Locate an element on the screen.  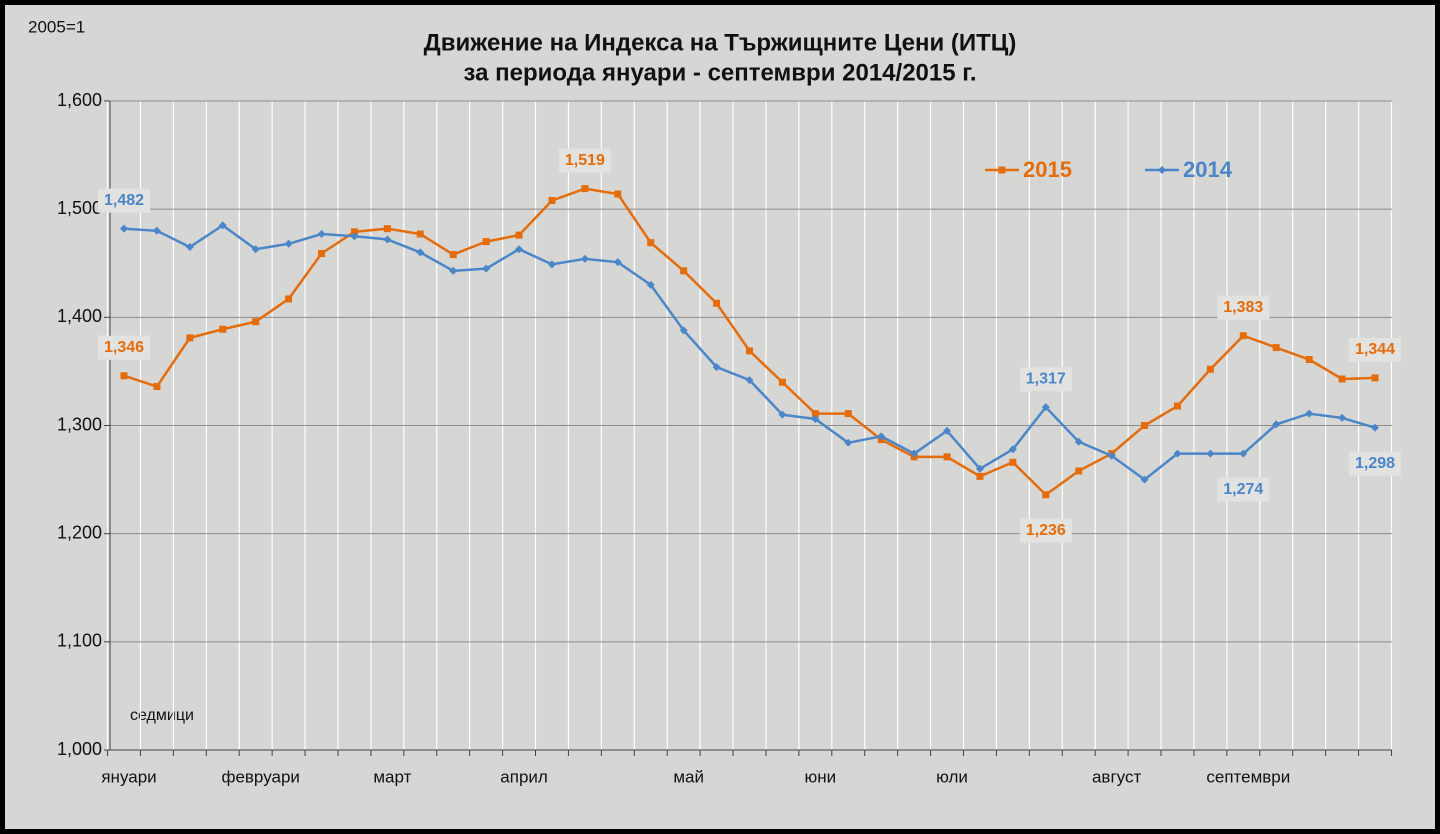
y-axis-label: 2005=1 is located at coordinates (56, 26).